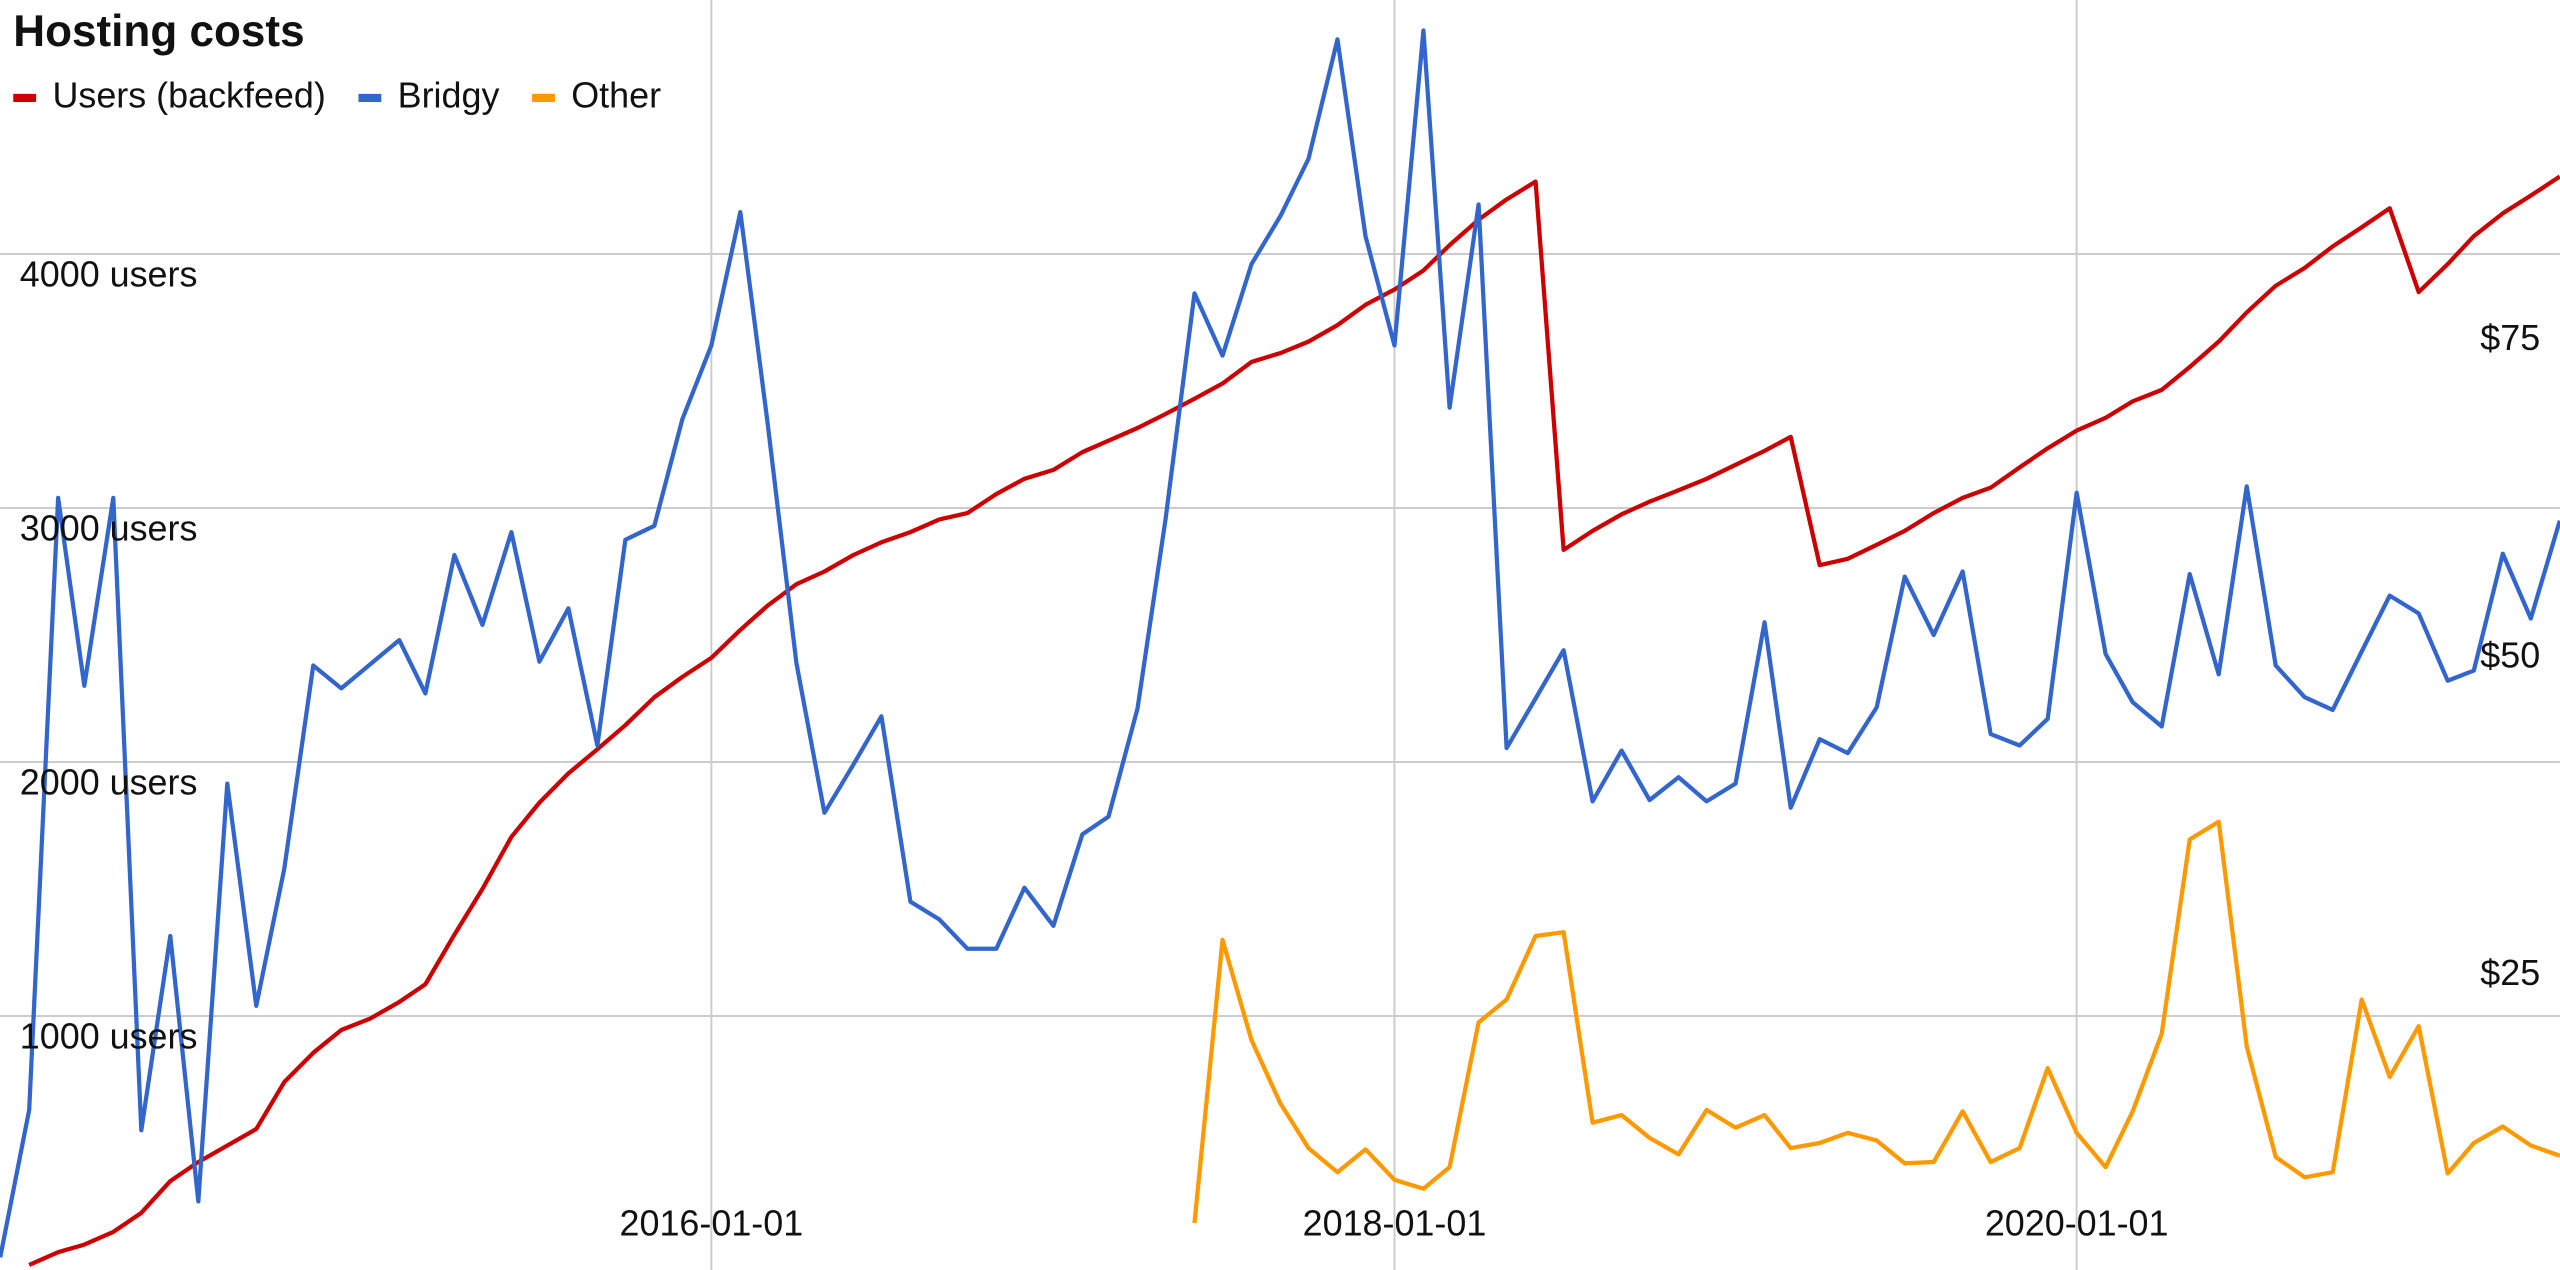 The width and height of the screenshot is (2560, 1270). Describe the element at coordinates (158, 31) in the screenshot. I see `chart-title: Hosting costs` at that location.